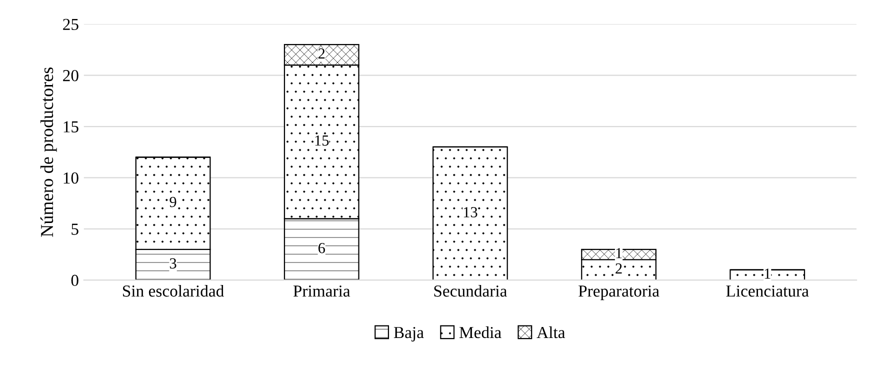 Image resolution: width=883 pixels, height=371 pixels. I want to click on data-label: 9, so click(173, 202).